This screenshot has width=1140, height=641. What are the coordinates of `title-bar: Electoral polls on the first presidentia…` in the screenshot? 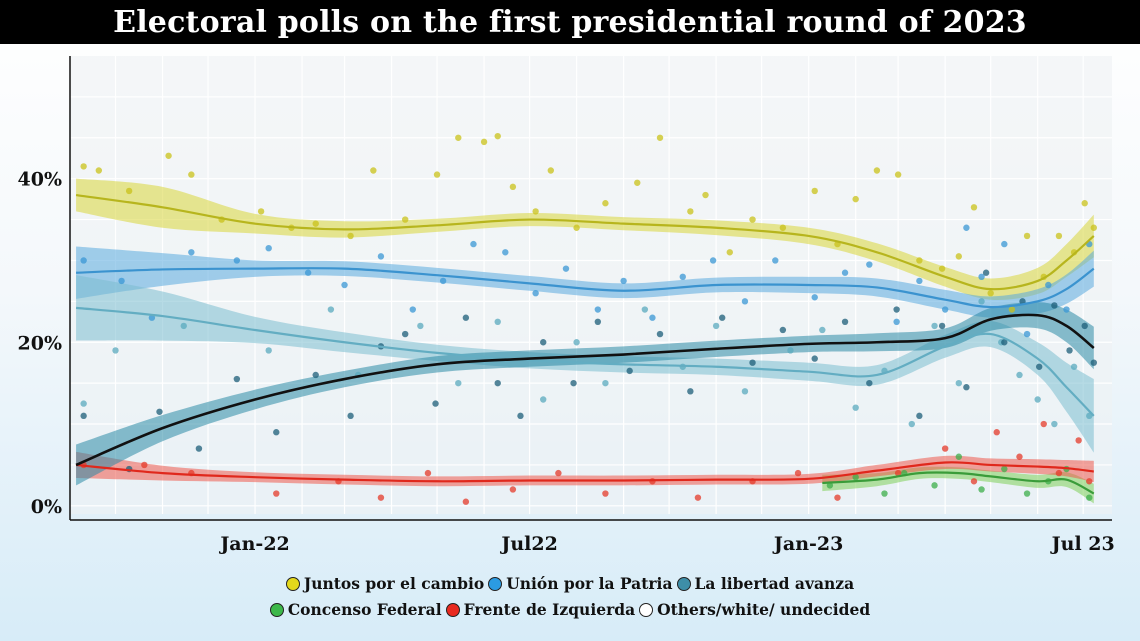 It's located at (570, 22).